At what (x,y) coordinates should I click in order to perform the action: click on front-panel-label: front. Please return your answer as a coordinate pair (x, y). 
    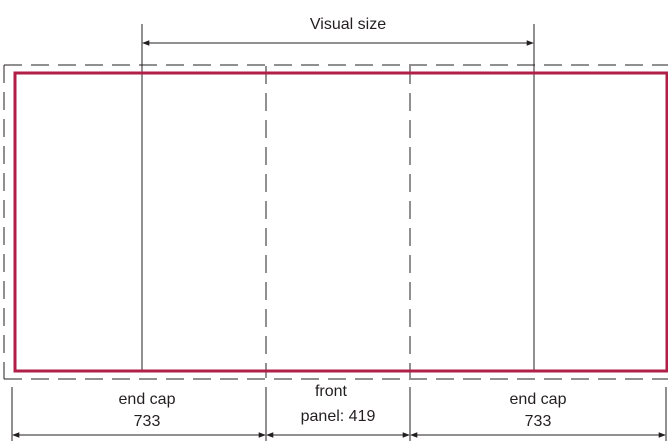
    Looking at the image, I should click on (331, 391).